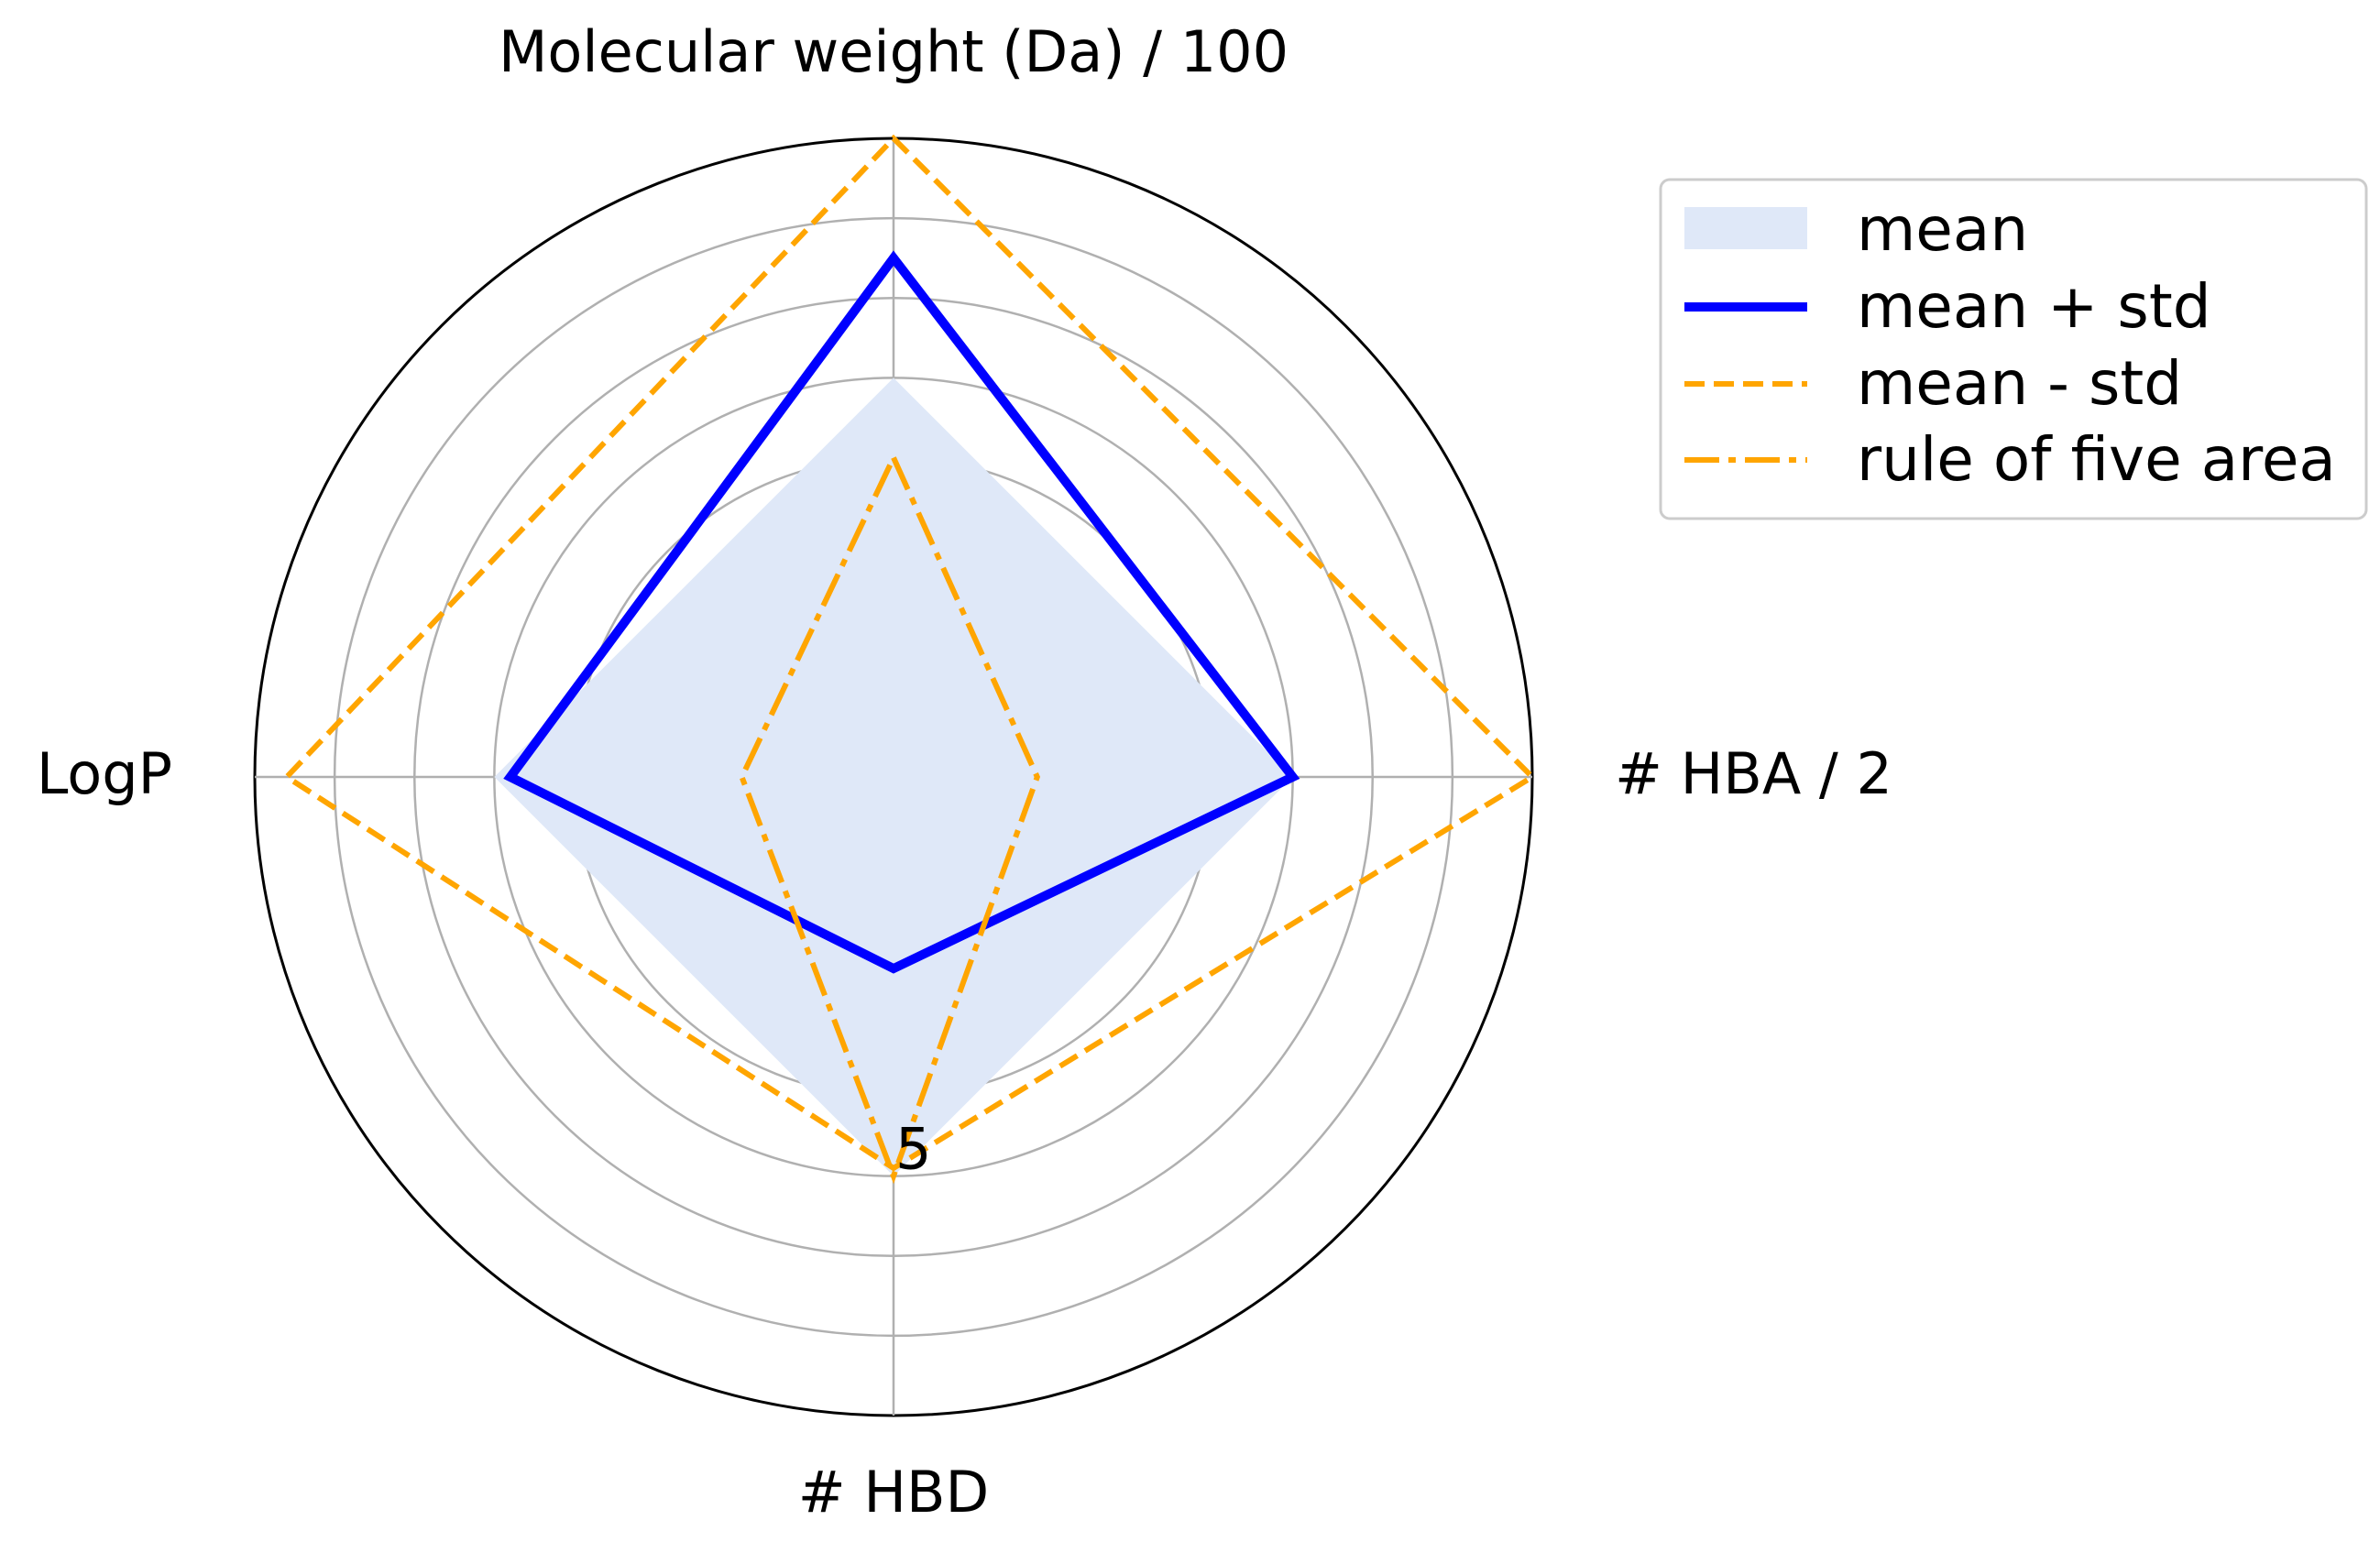 The height and width of the screenshot is (1542, 2380). Describe the element at coordinates (2034, 306) in the screenshot. I see `legend-label-mean-plus-std: mean + std` at that location.